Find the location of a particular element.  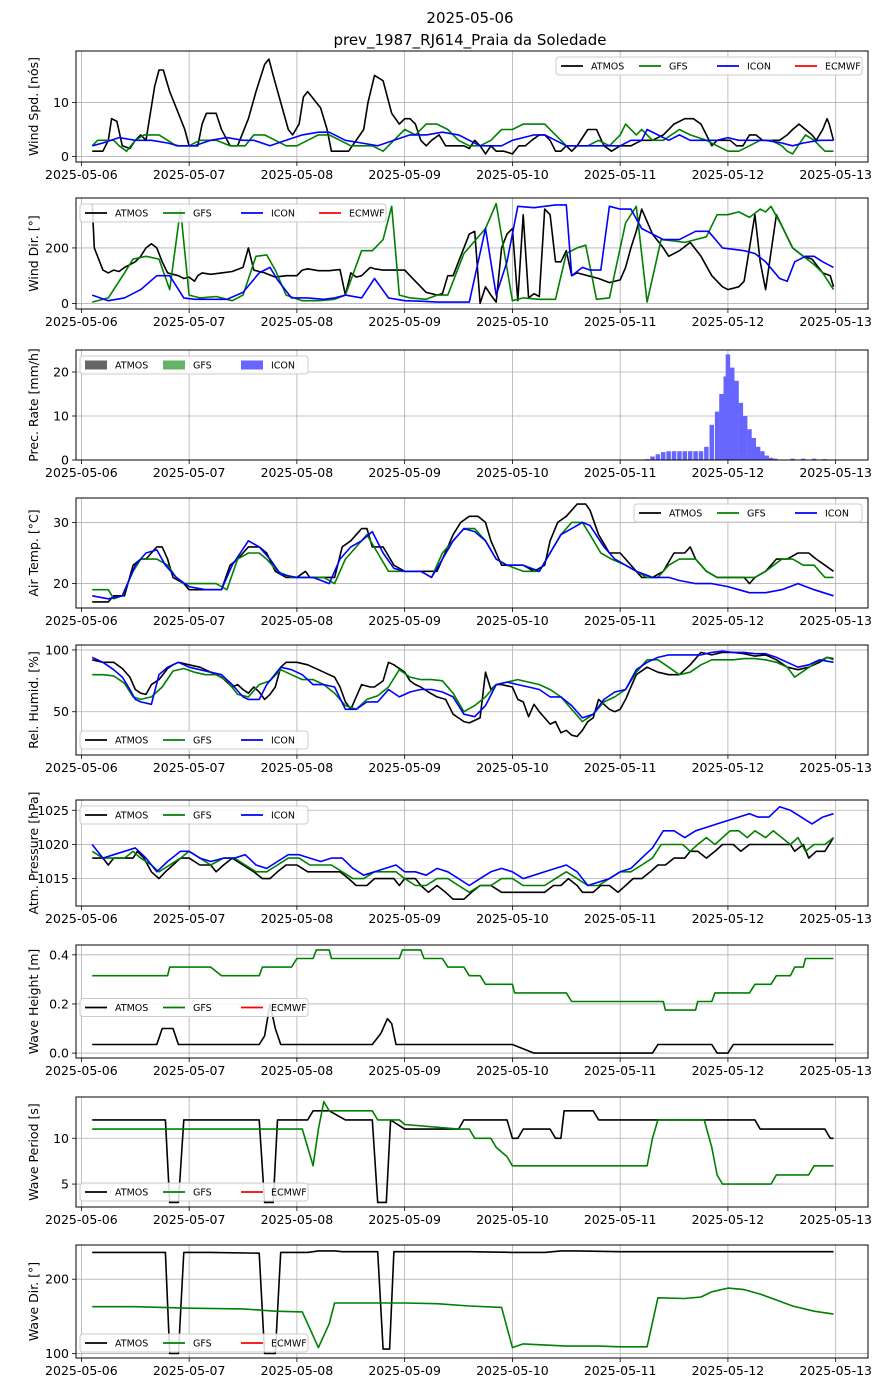

legend: ATMOS GFS ECMWF is located at coordinates (194, 1192).